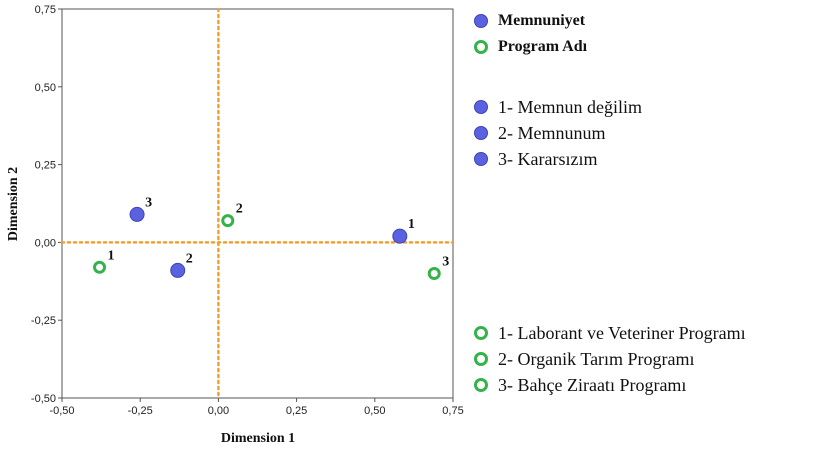  What do you see at coordinates (452, 411) in the screenshot?
I see `x-tick-label: 0,75` at bounding box center [452, 411].